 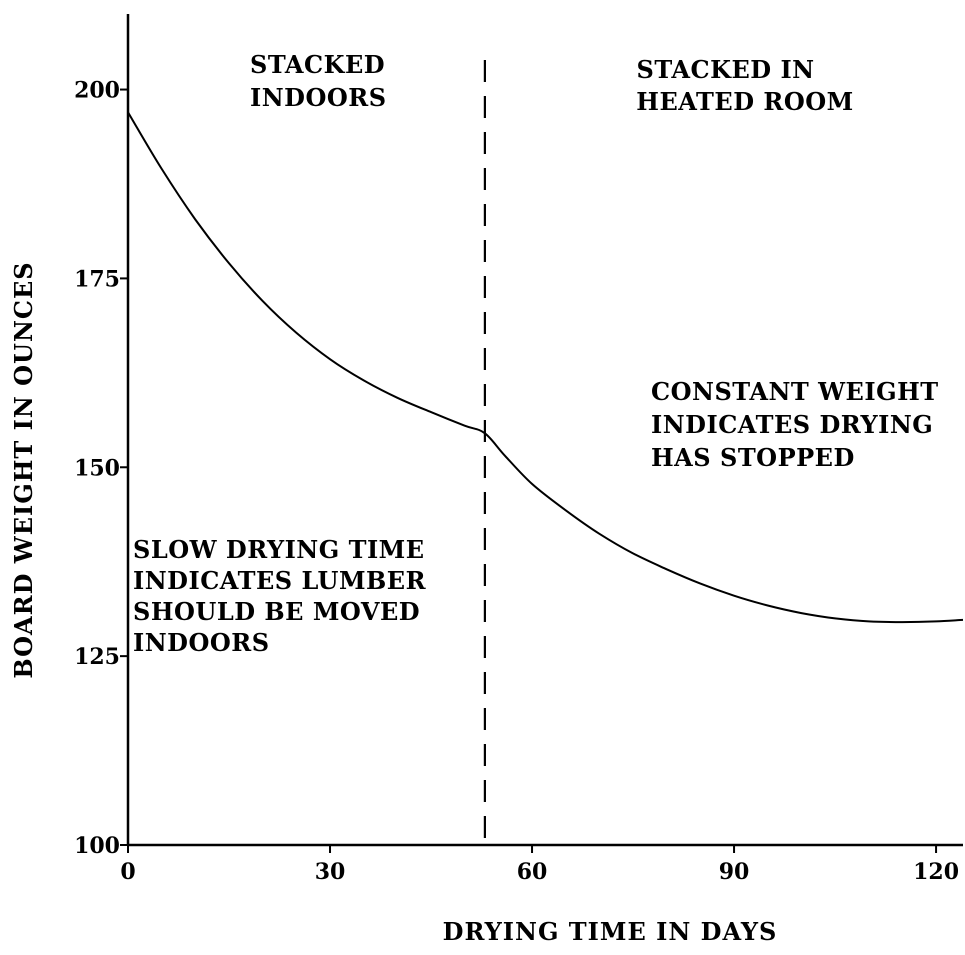 What do you see at coordinates (280, 580) in the screenshot?
I see `annotation-line: INDICATES LUMBER` at bounding box center [280, 580].